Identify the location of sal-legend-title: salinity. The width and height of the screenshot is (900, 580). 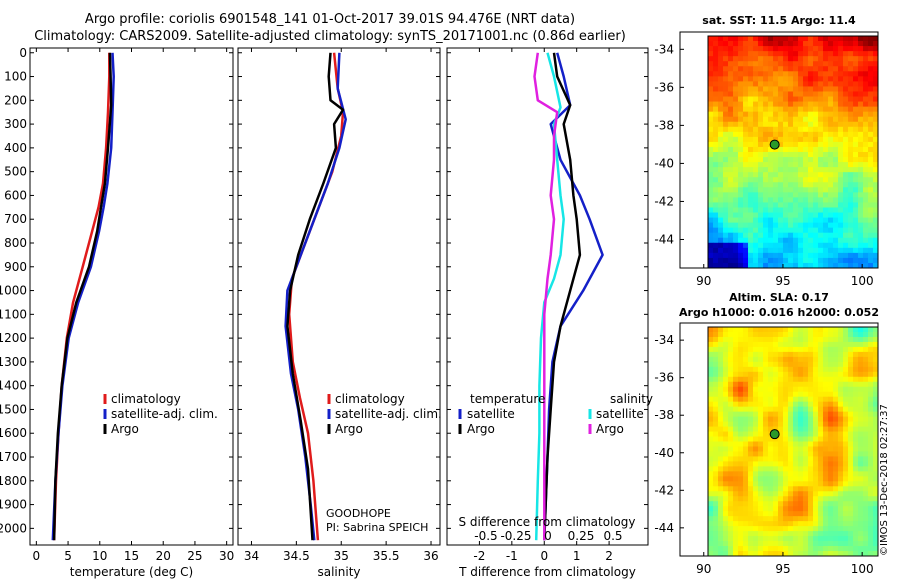
(631, 399).